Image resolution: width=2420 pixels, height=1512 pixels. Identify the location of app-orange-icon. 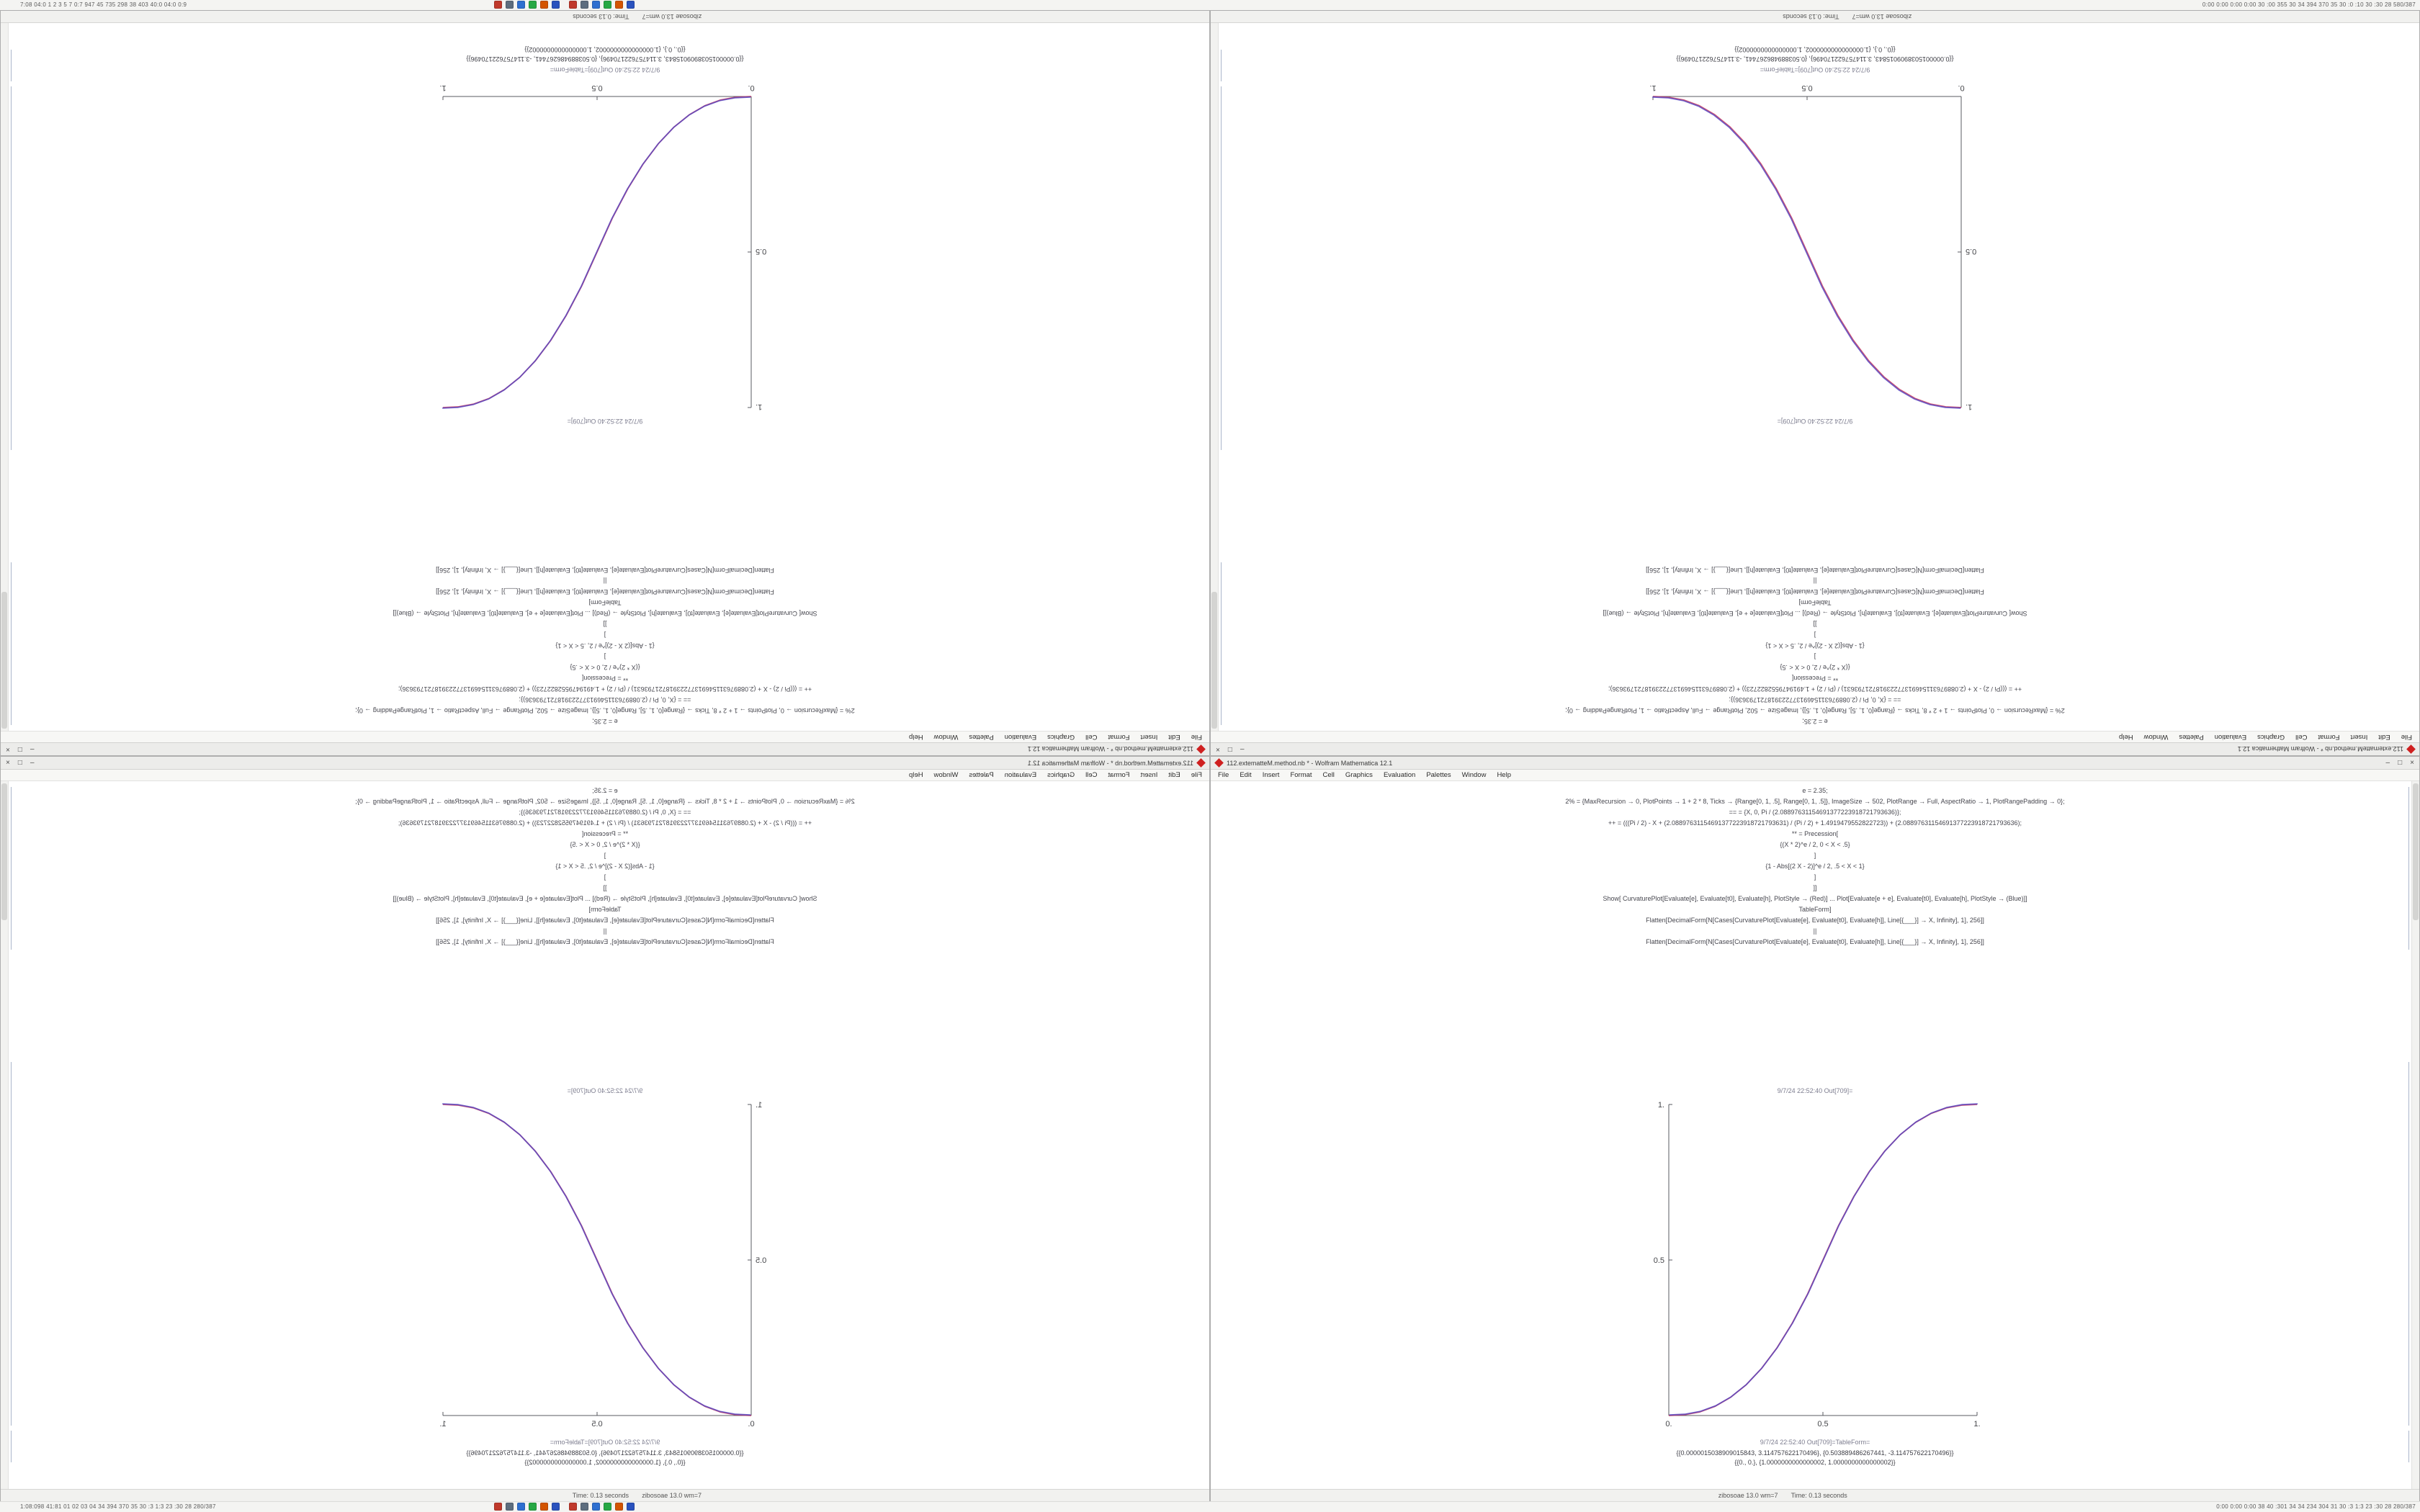
(544, 5).